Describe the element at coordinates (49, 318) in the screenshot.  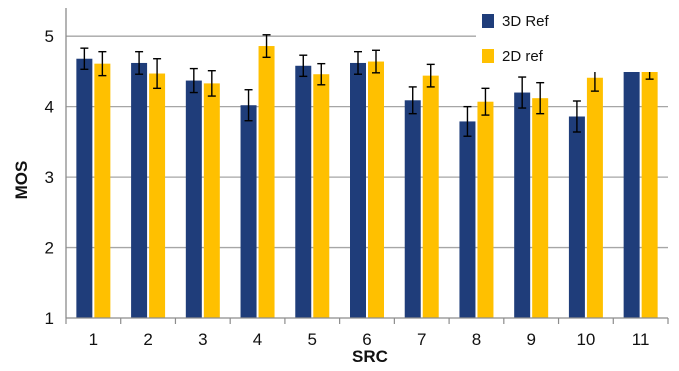
I see `y-tick-label: 1` at that location.